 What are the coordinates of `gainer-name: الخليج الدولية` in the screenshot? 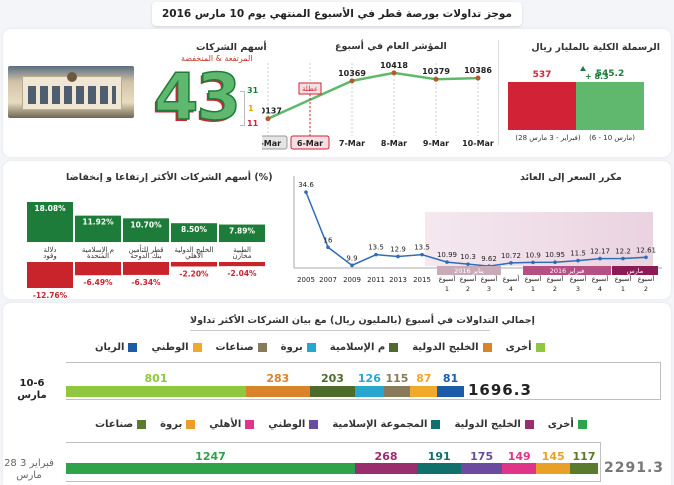 It's located at (194, 250).